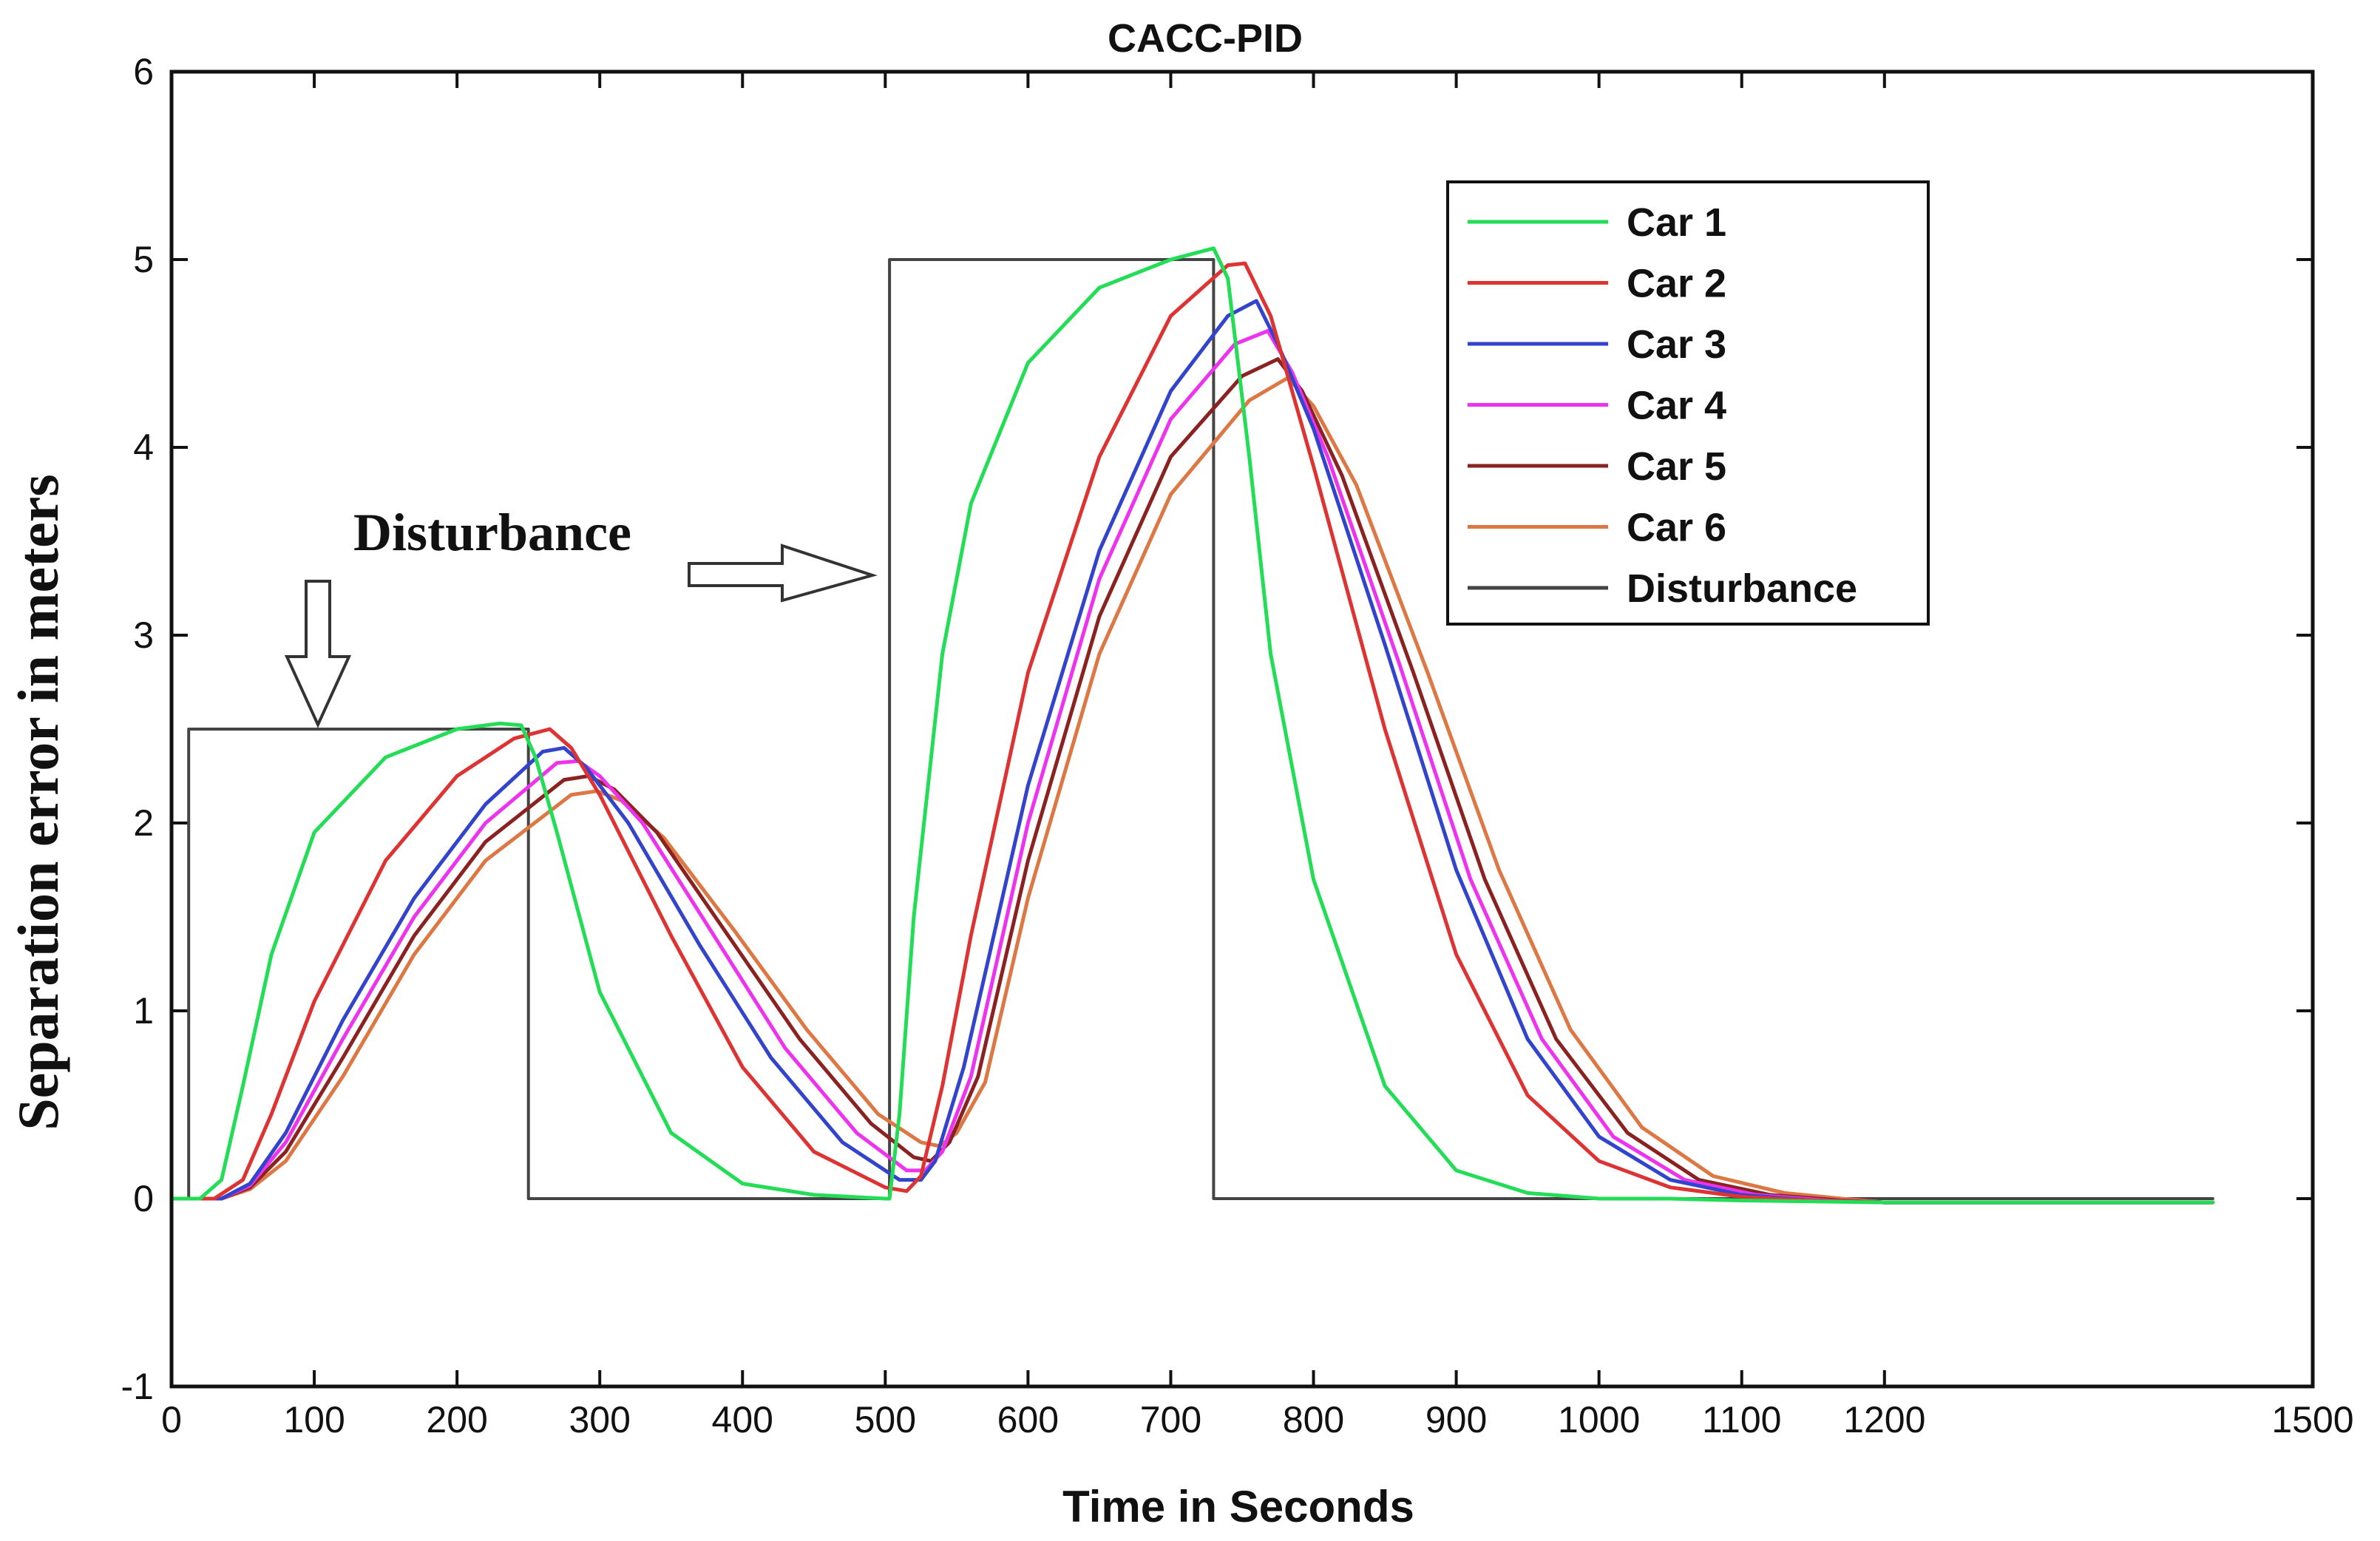  What do you see at coordinates (318, 654) in the screenshot?
I see `down-arrow-icon` at bounding box center [318, 654].